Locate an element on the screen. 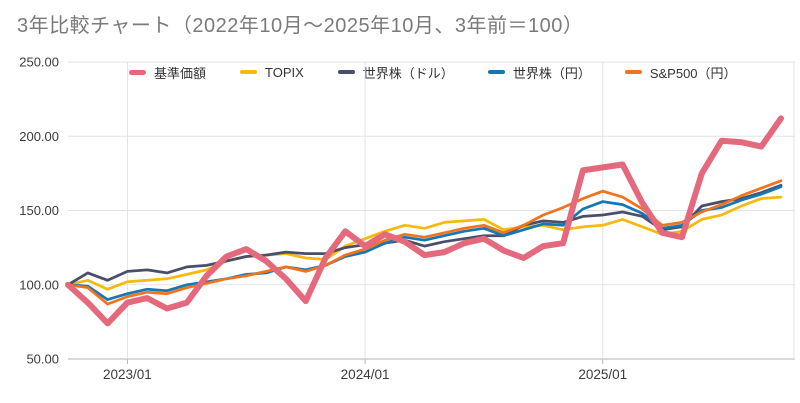 The height and width of the screenshot is (403, 800). y-axis-label: 50.00 is located at coordinates (42, 359).